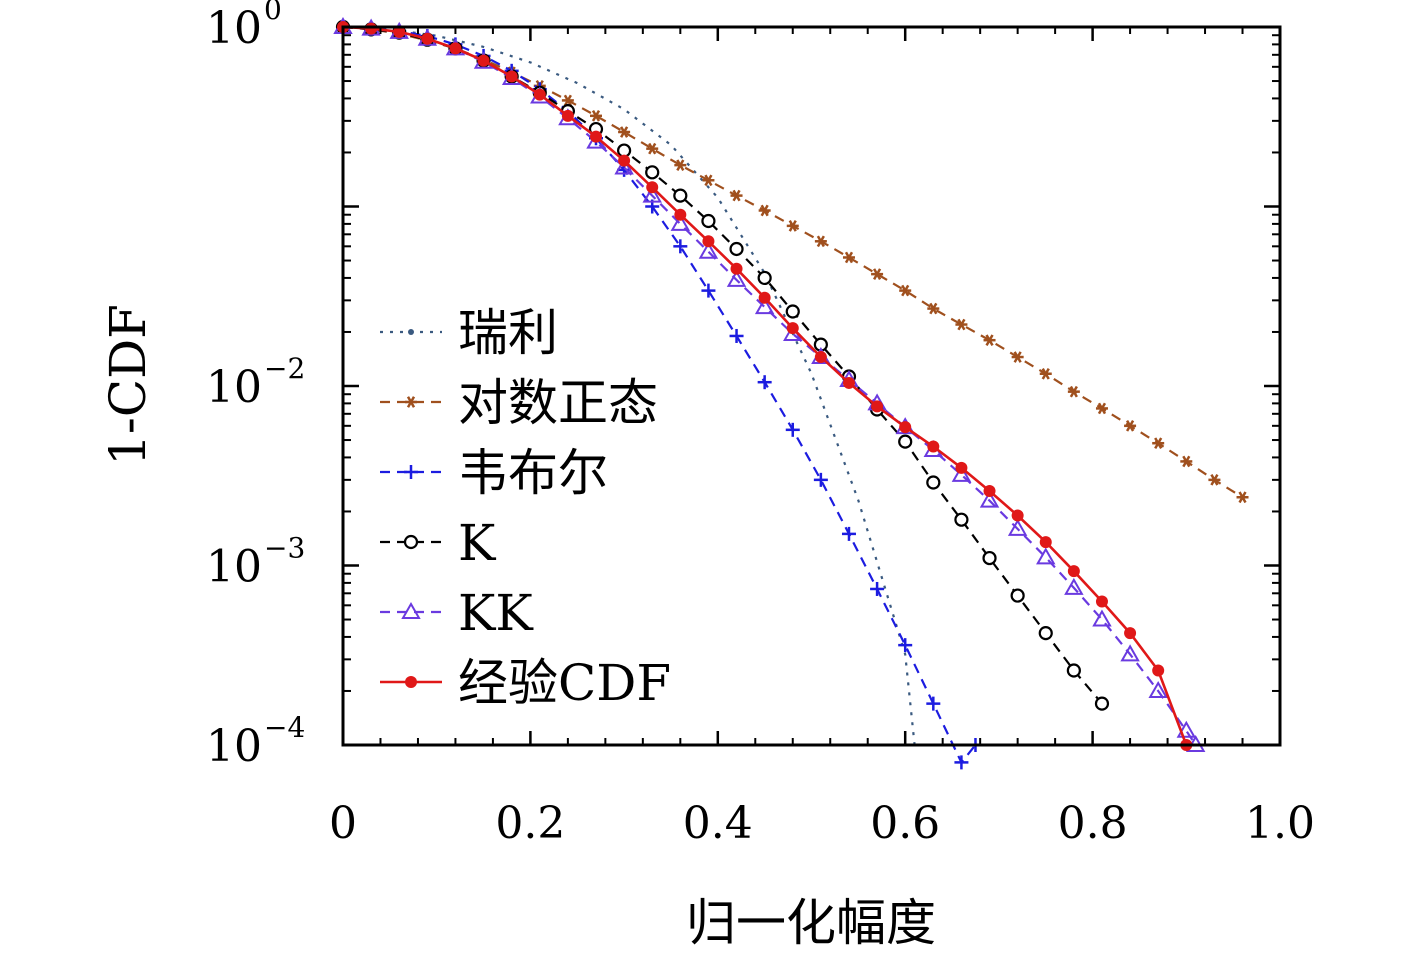 This screenshot has height=957, width=1417. I want to click on legend-swatch-marker-stroke, so click(411, 402).